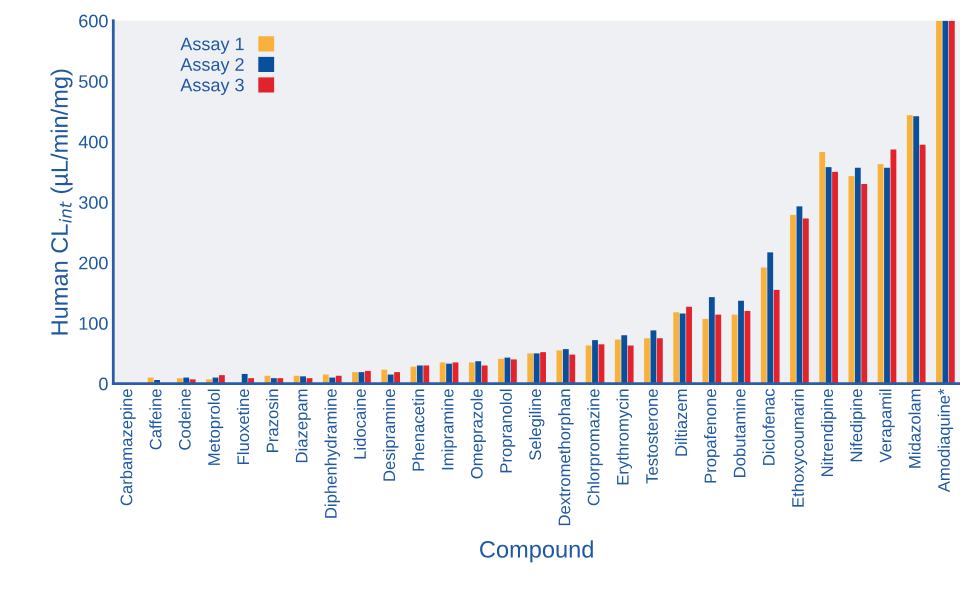 This screenshot has width=960, height=592. Describe the element at coordinates (624, 437) in the screenshot. I see `x-tick-label: Erythromycin` at that location.